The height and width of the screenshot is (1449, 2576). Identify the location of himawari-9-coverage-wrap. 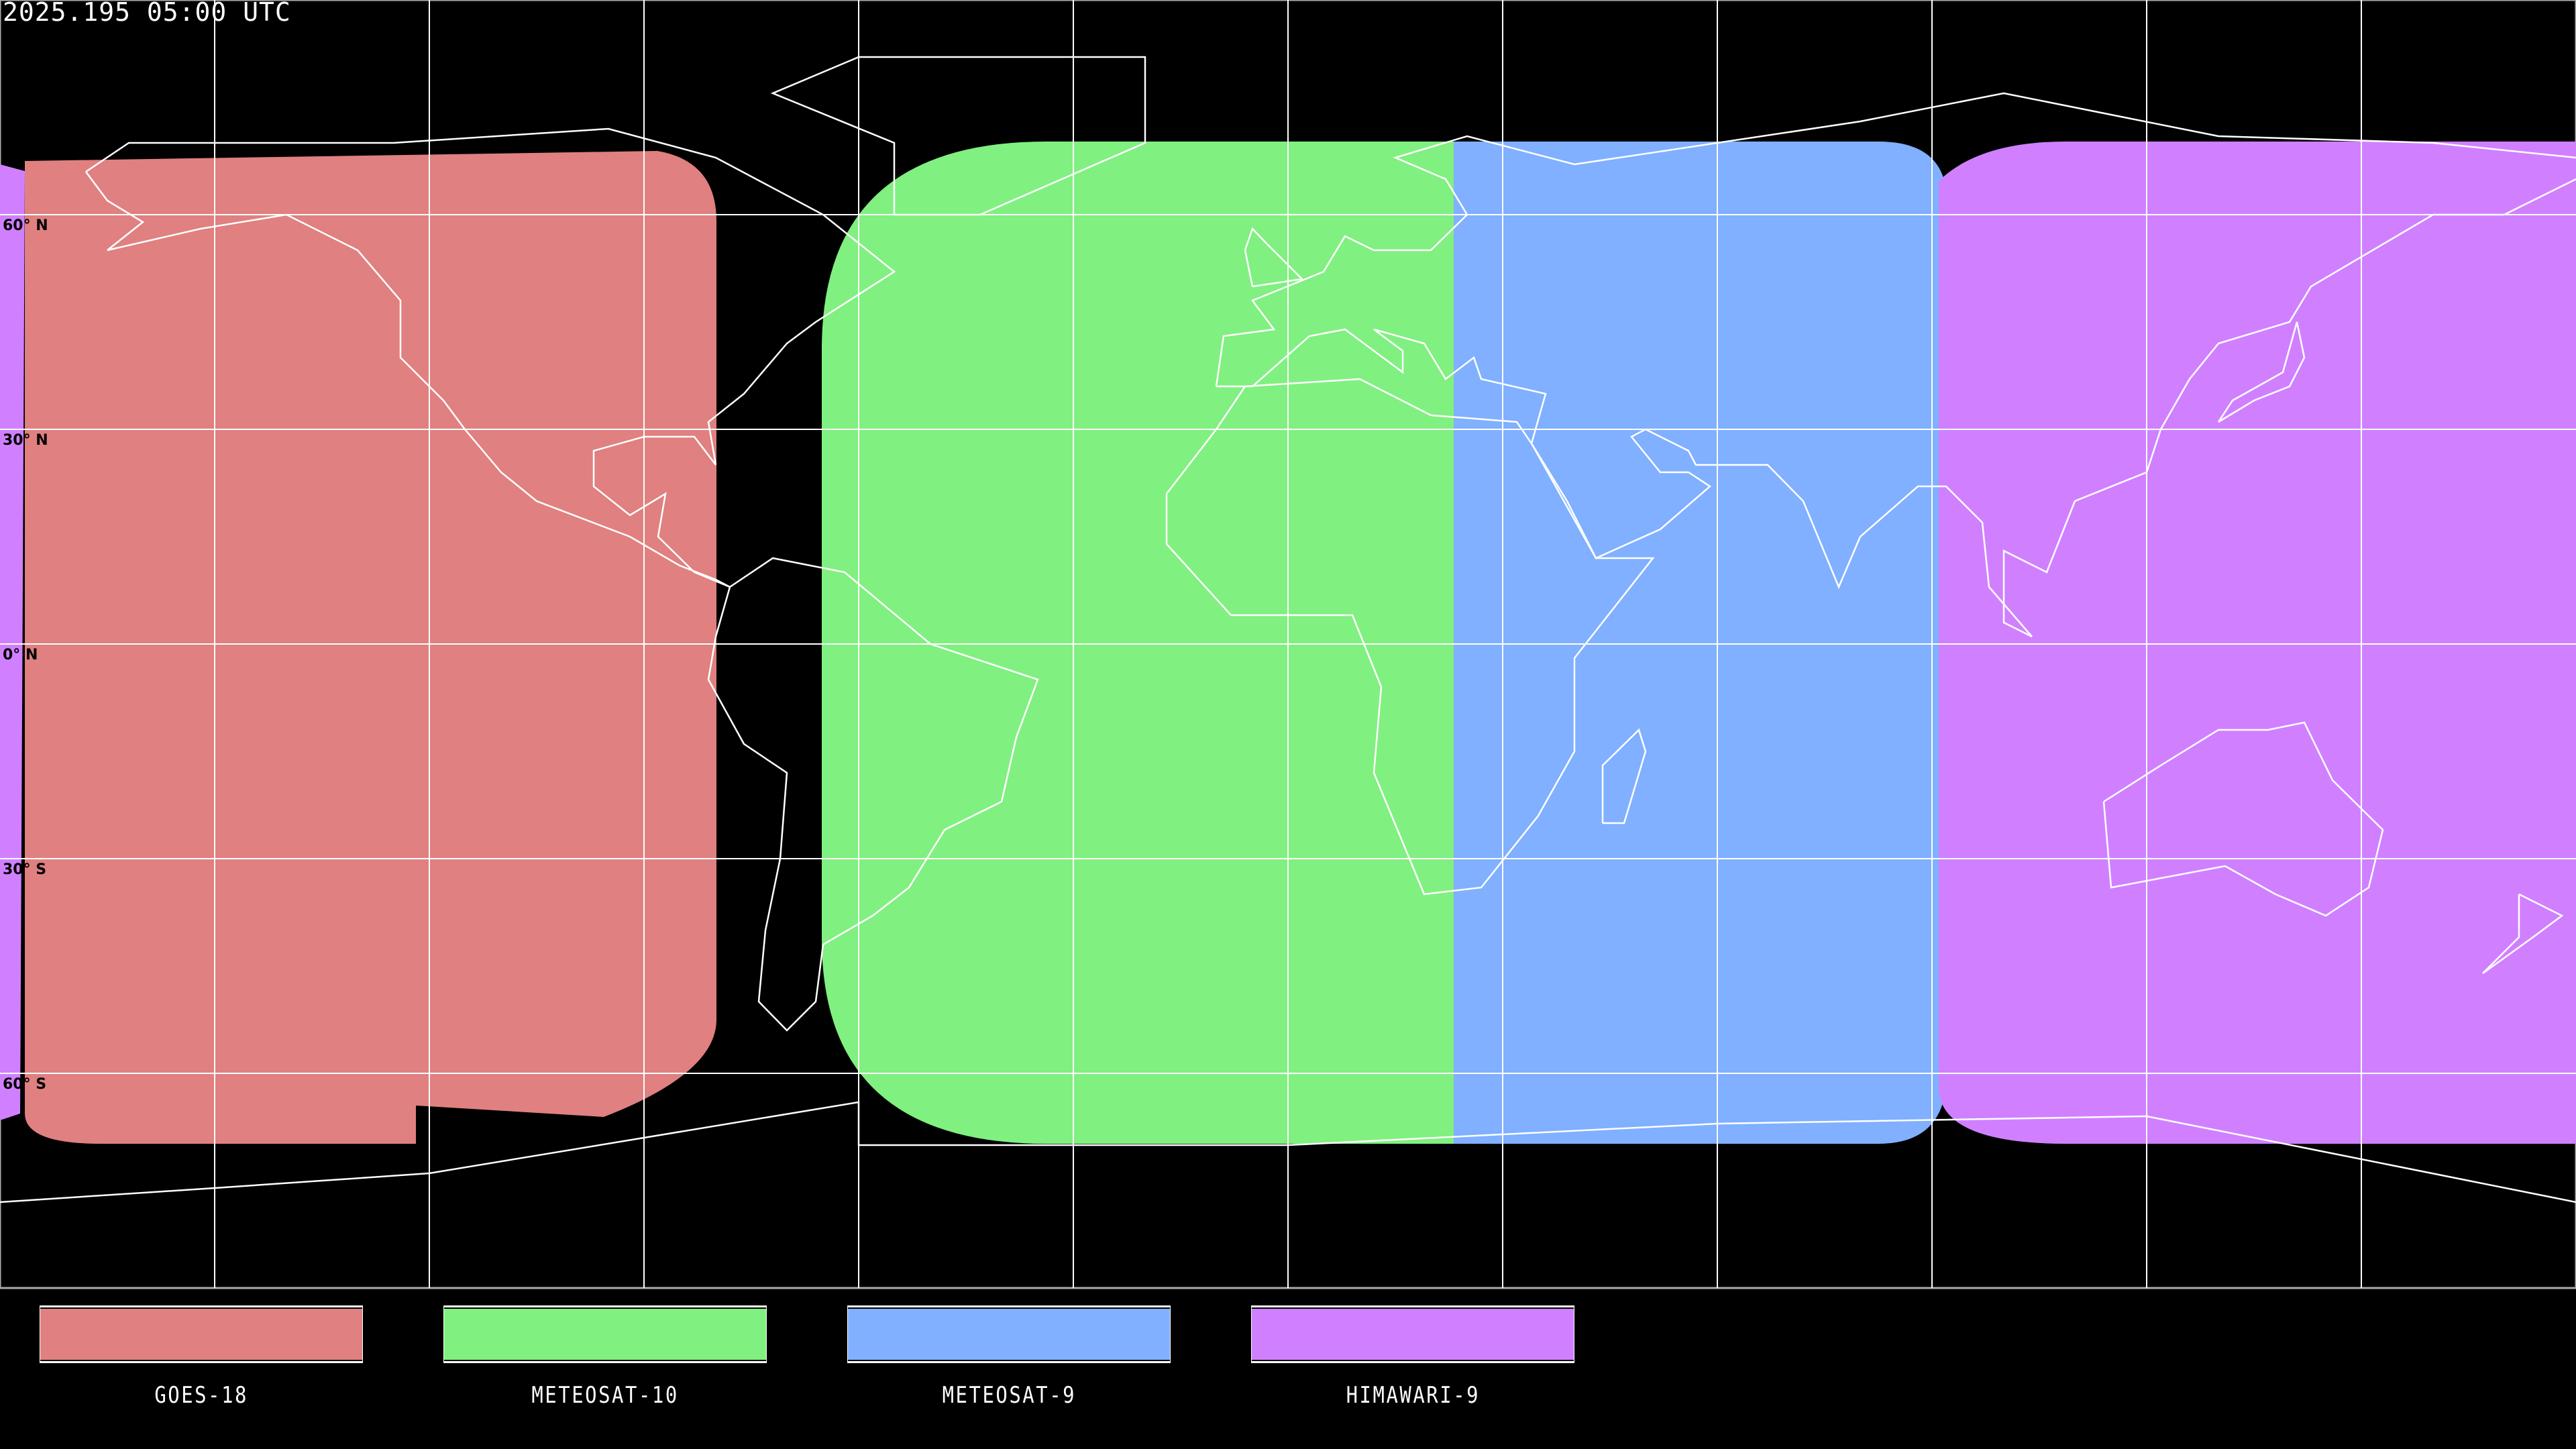
(12, 642).